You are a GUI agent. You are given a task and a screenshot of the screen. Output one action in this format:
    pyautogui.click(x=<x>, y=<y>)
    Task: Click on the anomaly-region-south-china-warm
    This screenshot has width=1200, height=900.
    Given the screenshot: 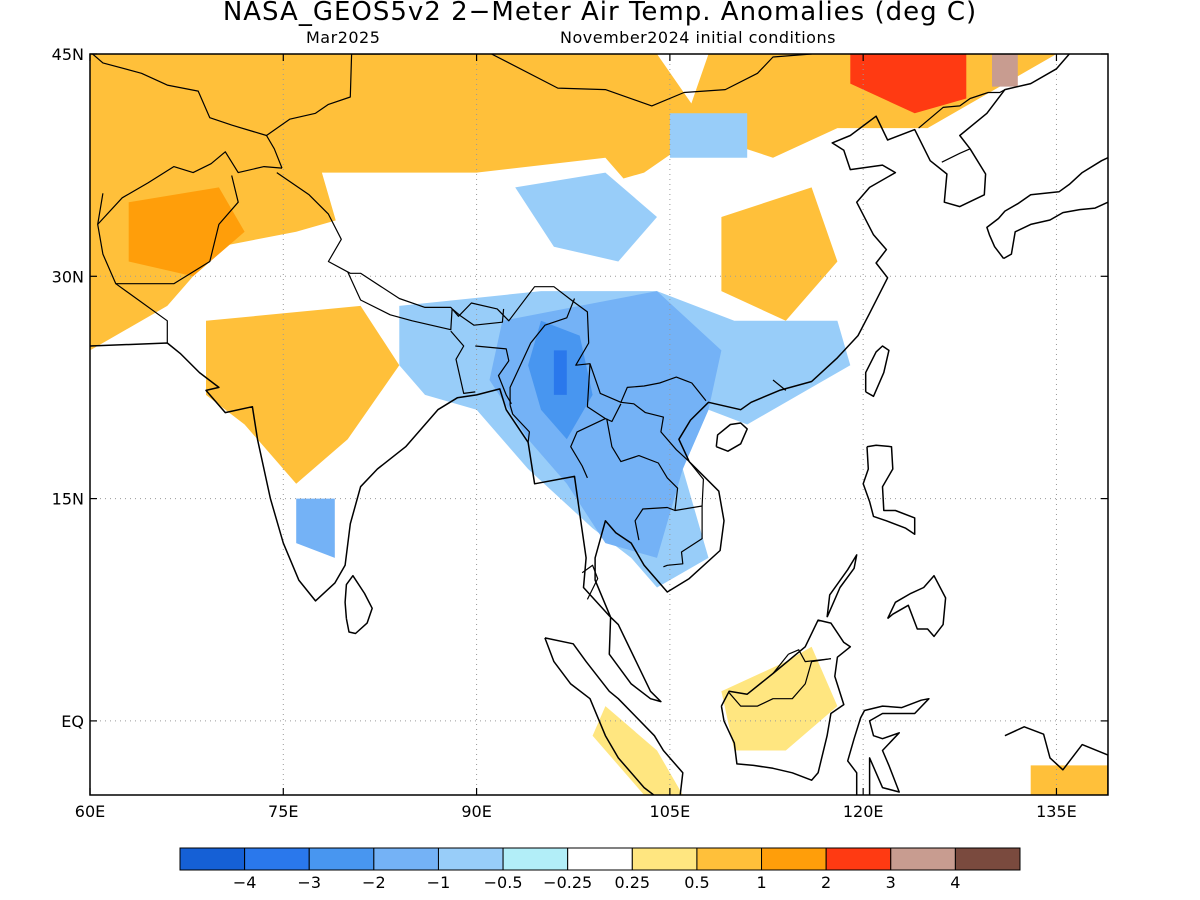 What is the action you would take?
    pyautogui.click(x=779, y=254)
    